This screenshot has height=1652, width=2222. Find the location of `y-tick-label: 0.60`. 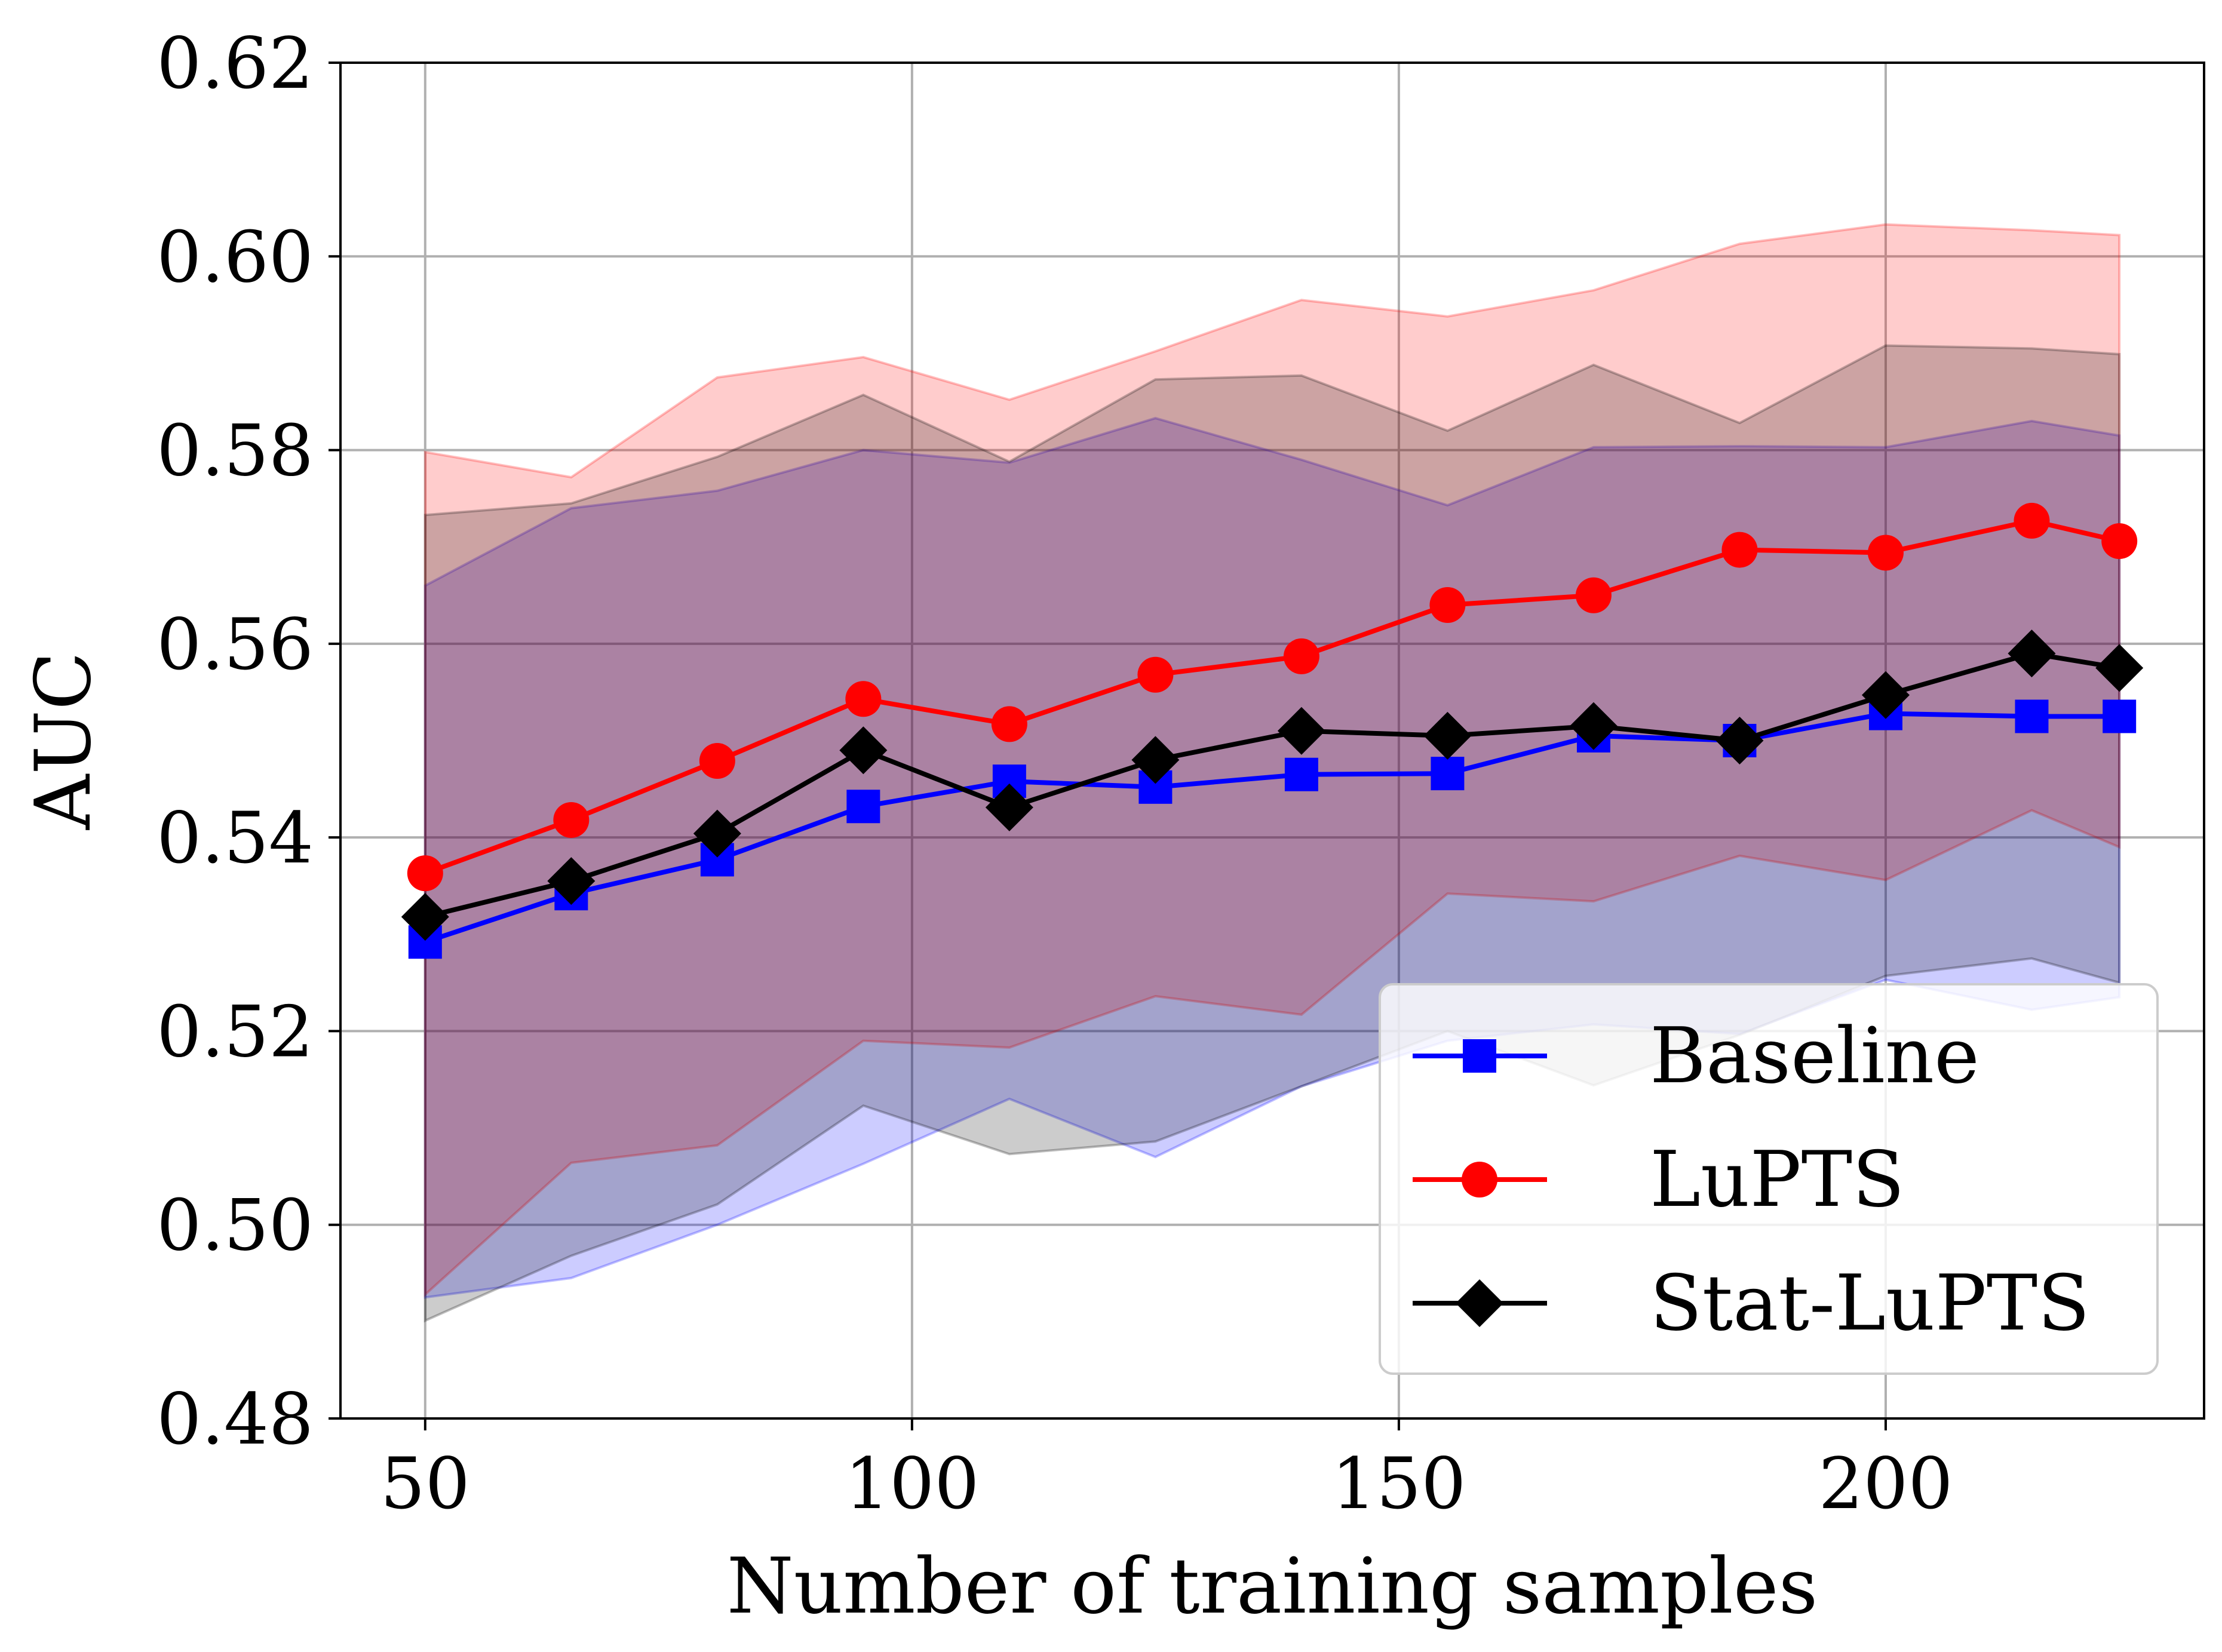

y-tick-label: 0.60 is located at coordinates (235, 257).